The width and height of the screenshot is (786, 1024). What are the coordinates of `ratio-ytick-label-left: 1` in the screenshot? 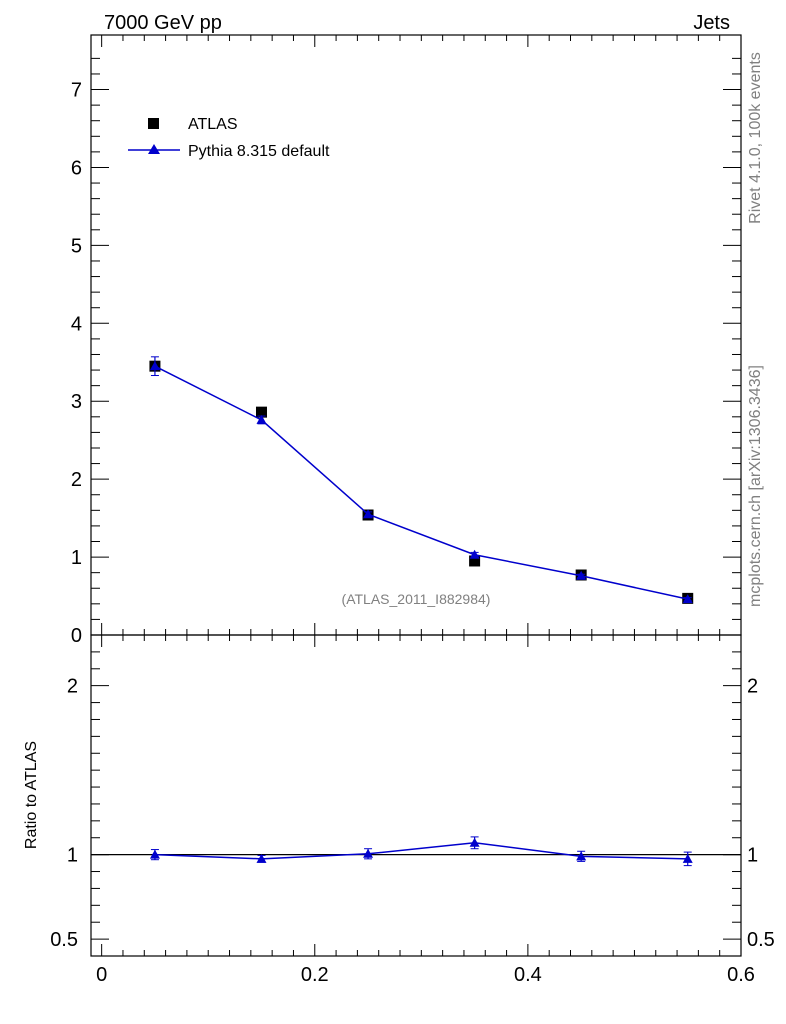 It's located at (72, 856).